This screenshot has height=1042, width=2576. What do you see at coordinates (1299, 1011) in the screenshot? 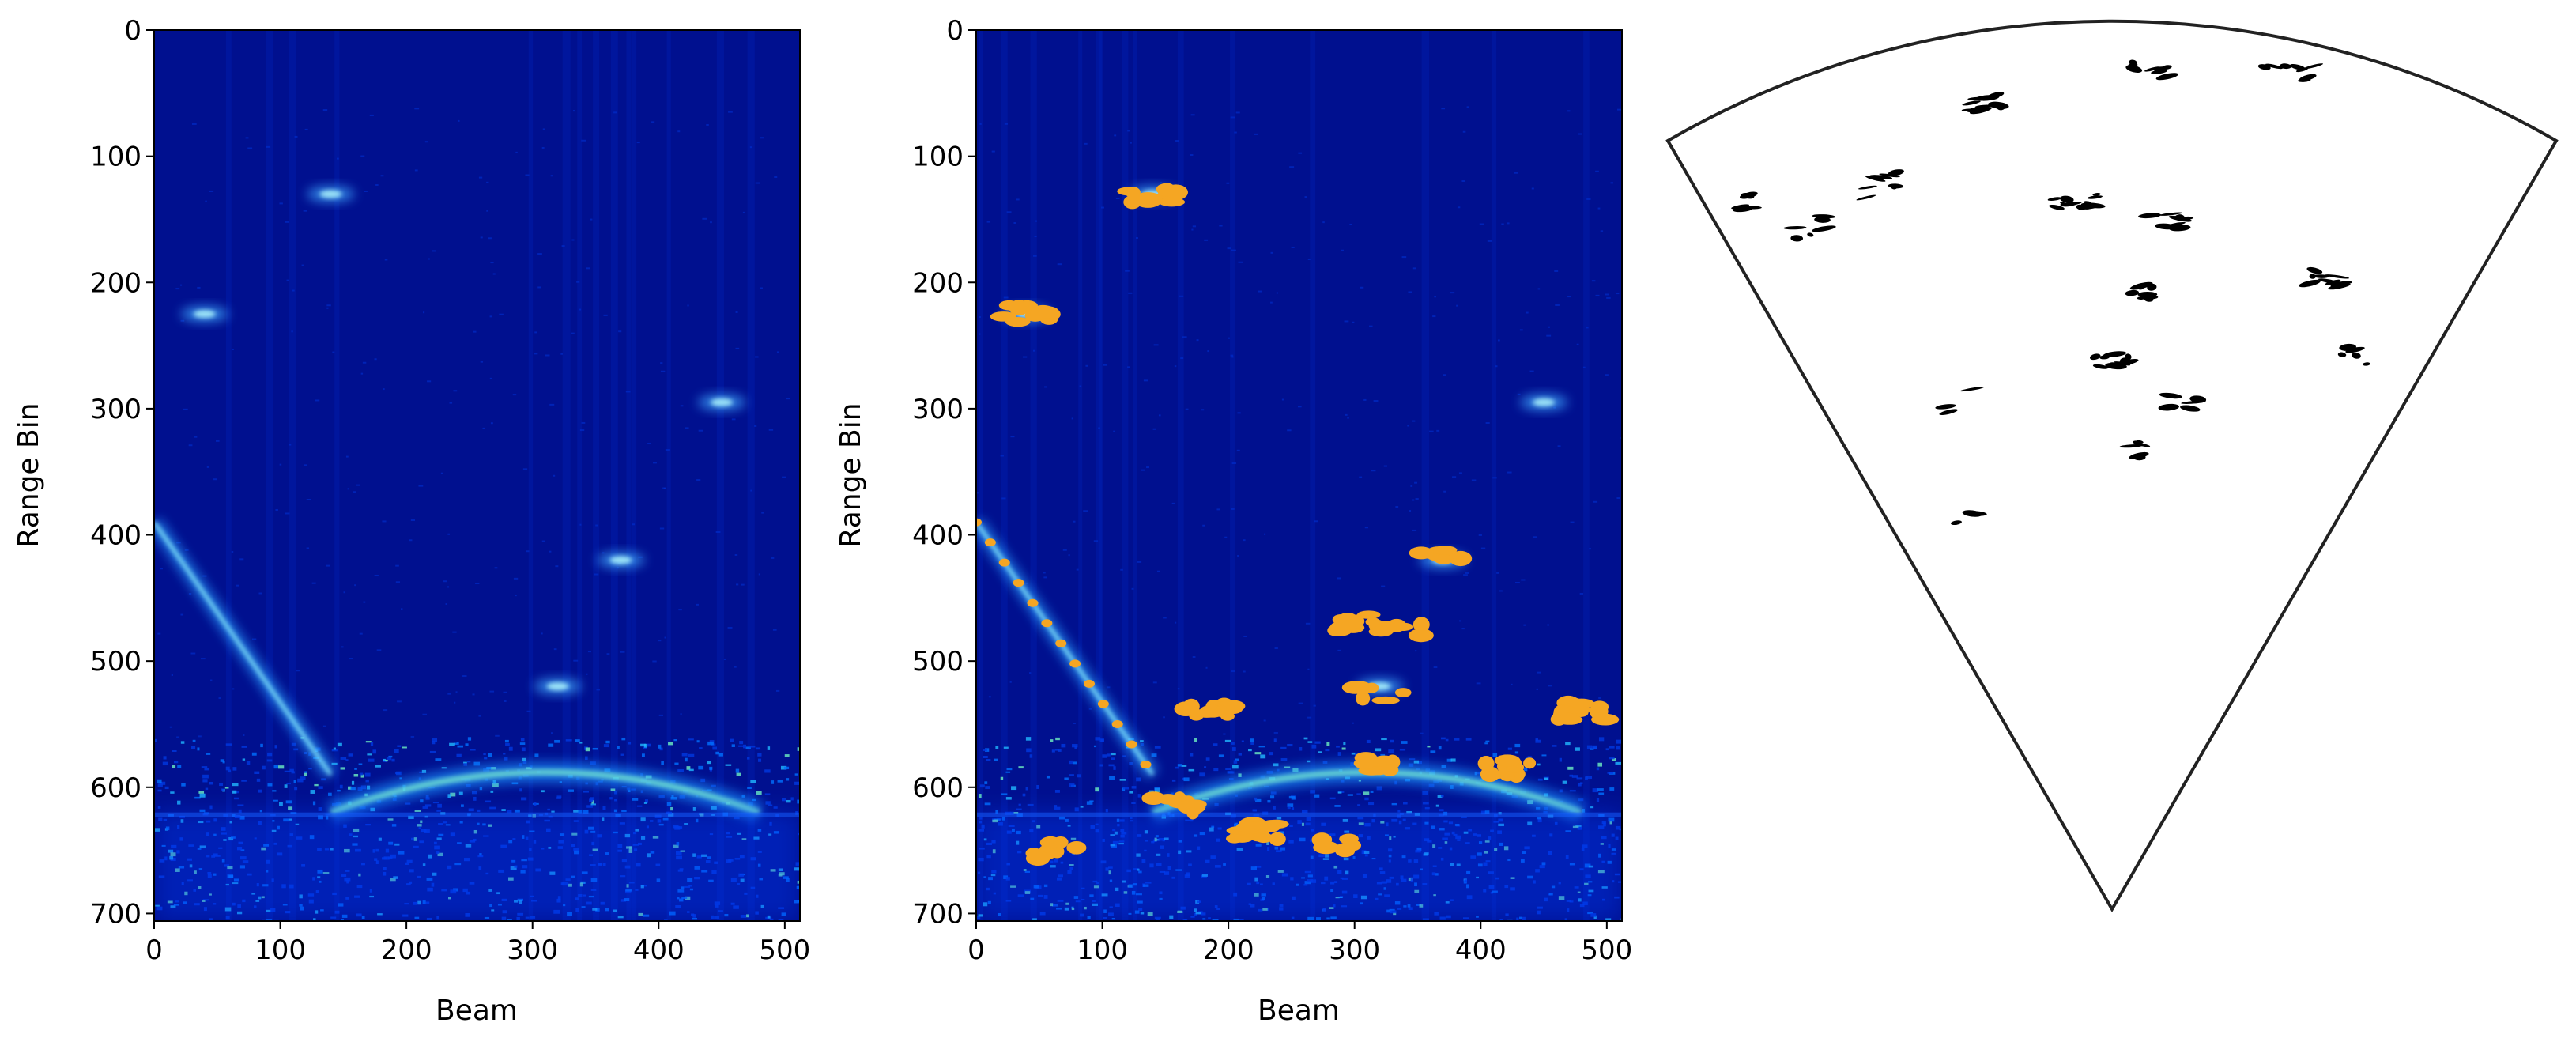
I see `x-axis-label: Beam` at bounding box center [1299, 1011].